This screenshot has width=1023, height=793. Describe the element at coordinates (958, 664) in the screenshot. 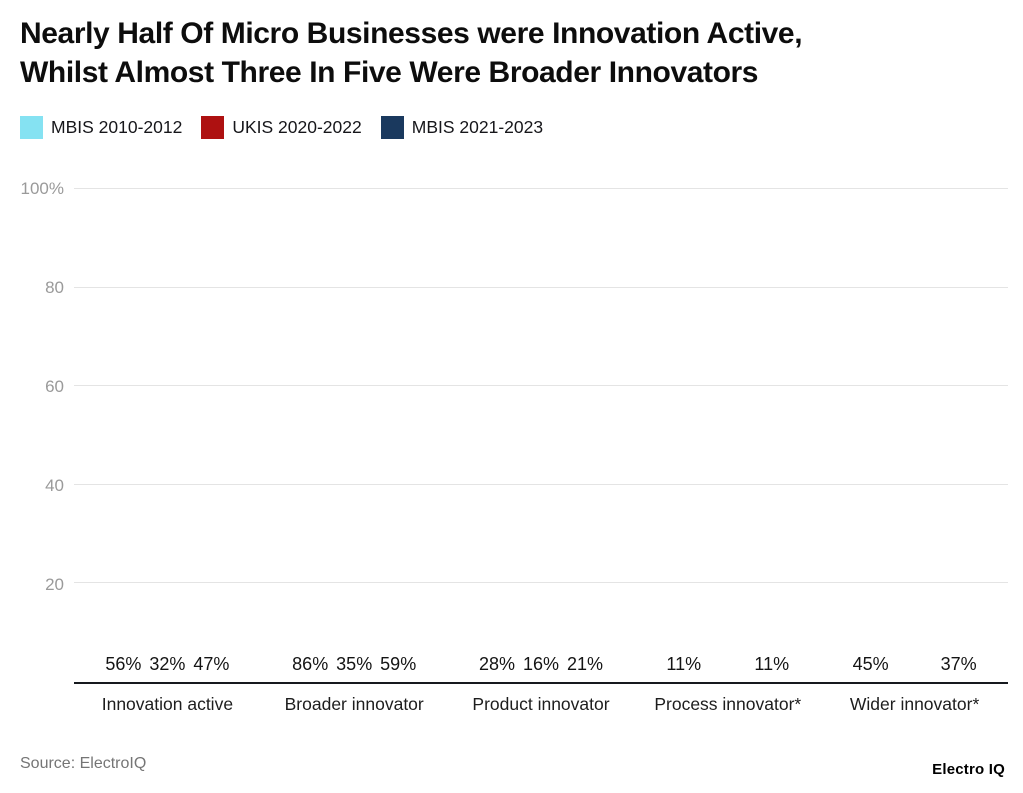

I see `bar-value-label: 37%` at that location.